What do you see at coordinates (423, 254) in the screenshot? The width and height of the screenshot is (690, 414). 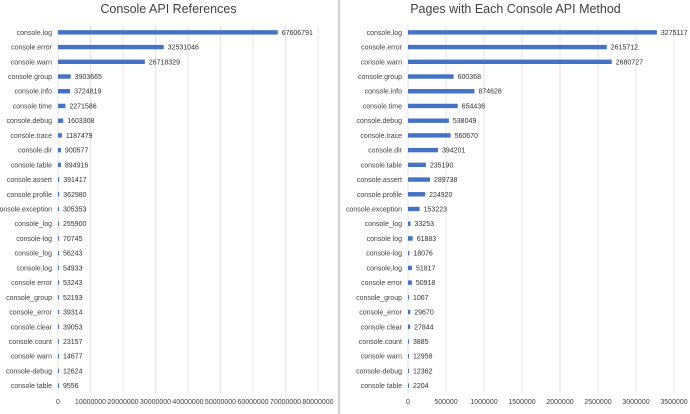 I see `data-label: 18076` at bounding box center [423, 254].